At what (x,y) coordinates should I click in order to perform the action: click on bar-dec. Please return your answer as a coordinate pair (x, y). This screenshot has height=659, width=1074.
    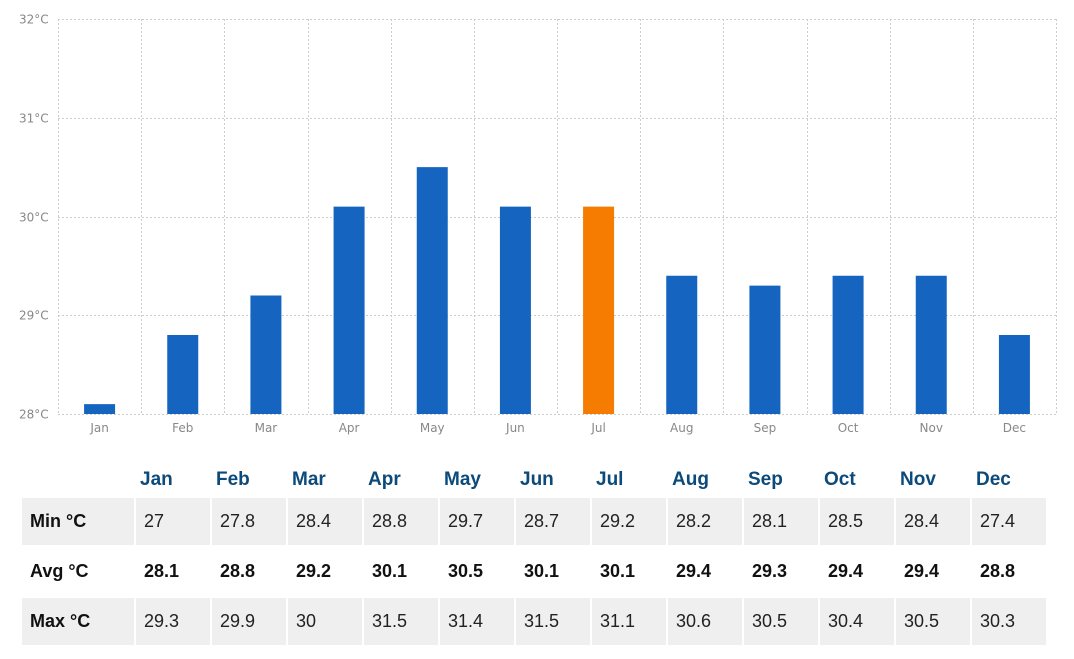
    Looking at the image, I should click on (1014, 374).